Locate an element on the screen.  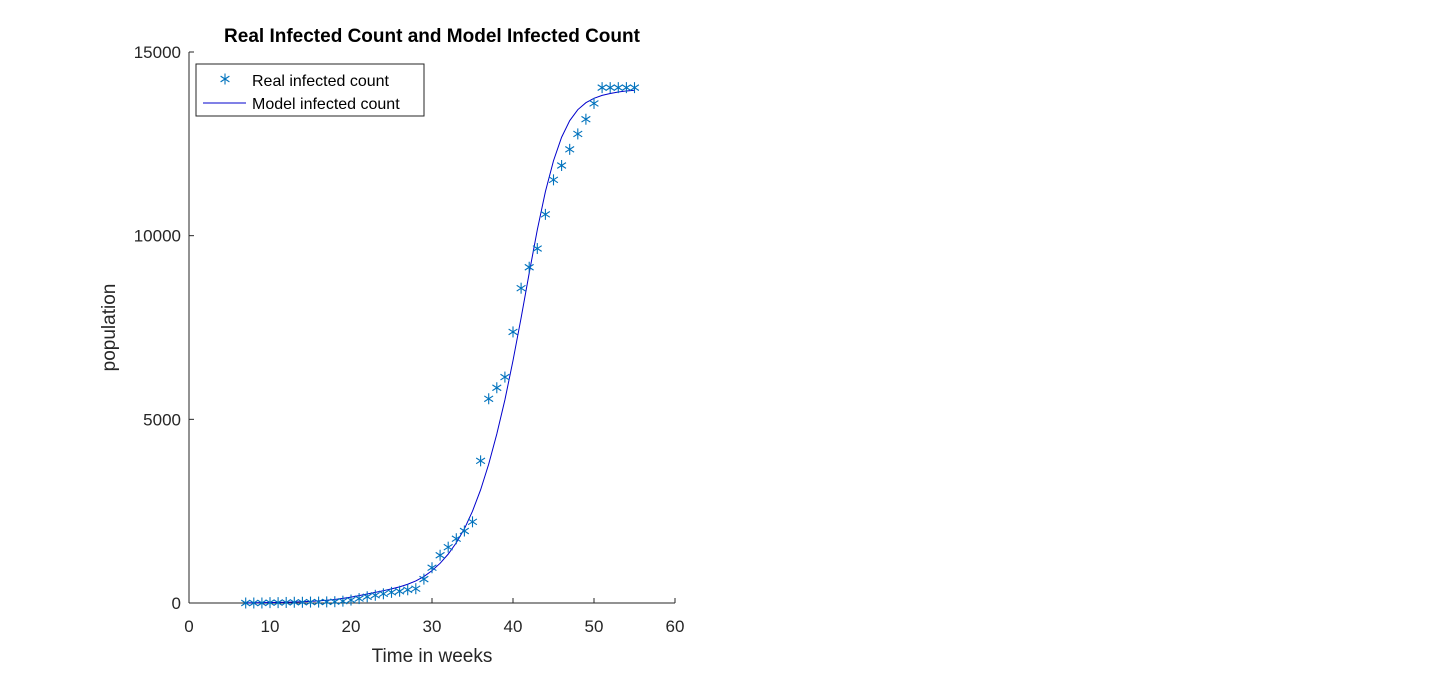
y-tick-label: 5000 is located at coordinates (162, 419).